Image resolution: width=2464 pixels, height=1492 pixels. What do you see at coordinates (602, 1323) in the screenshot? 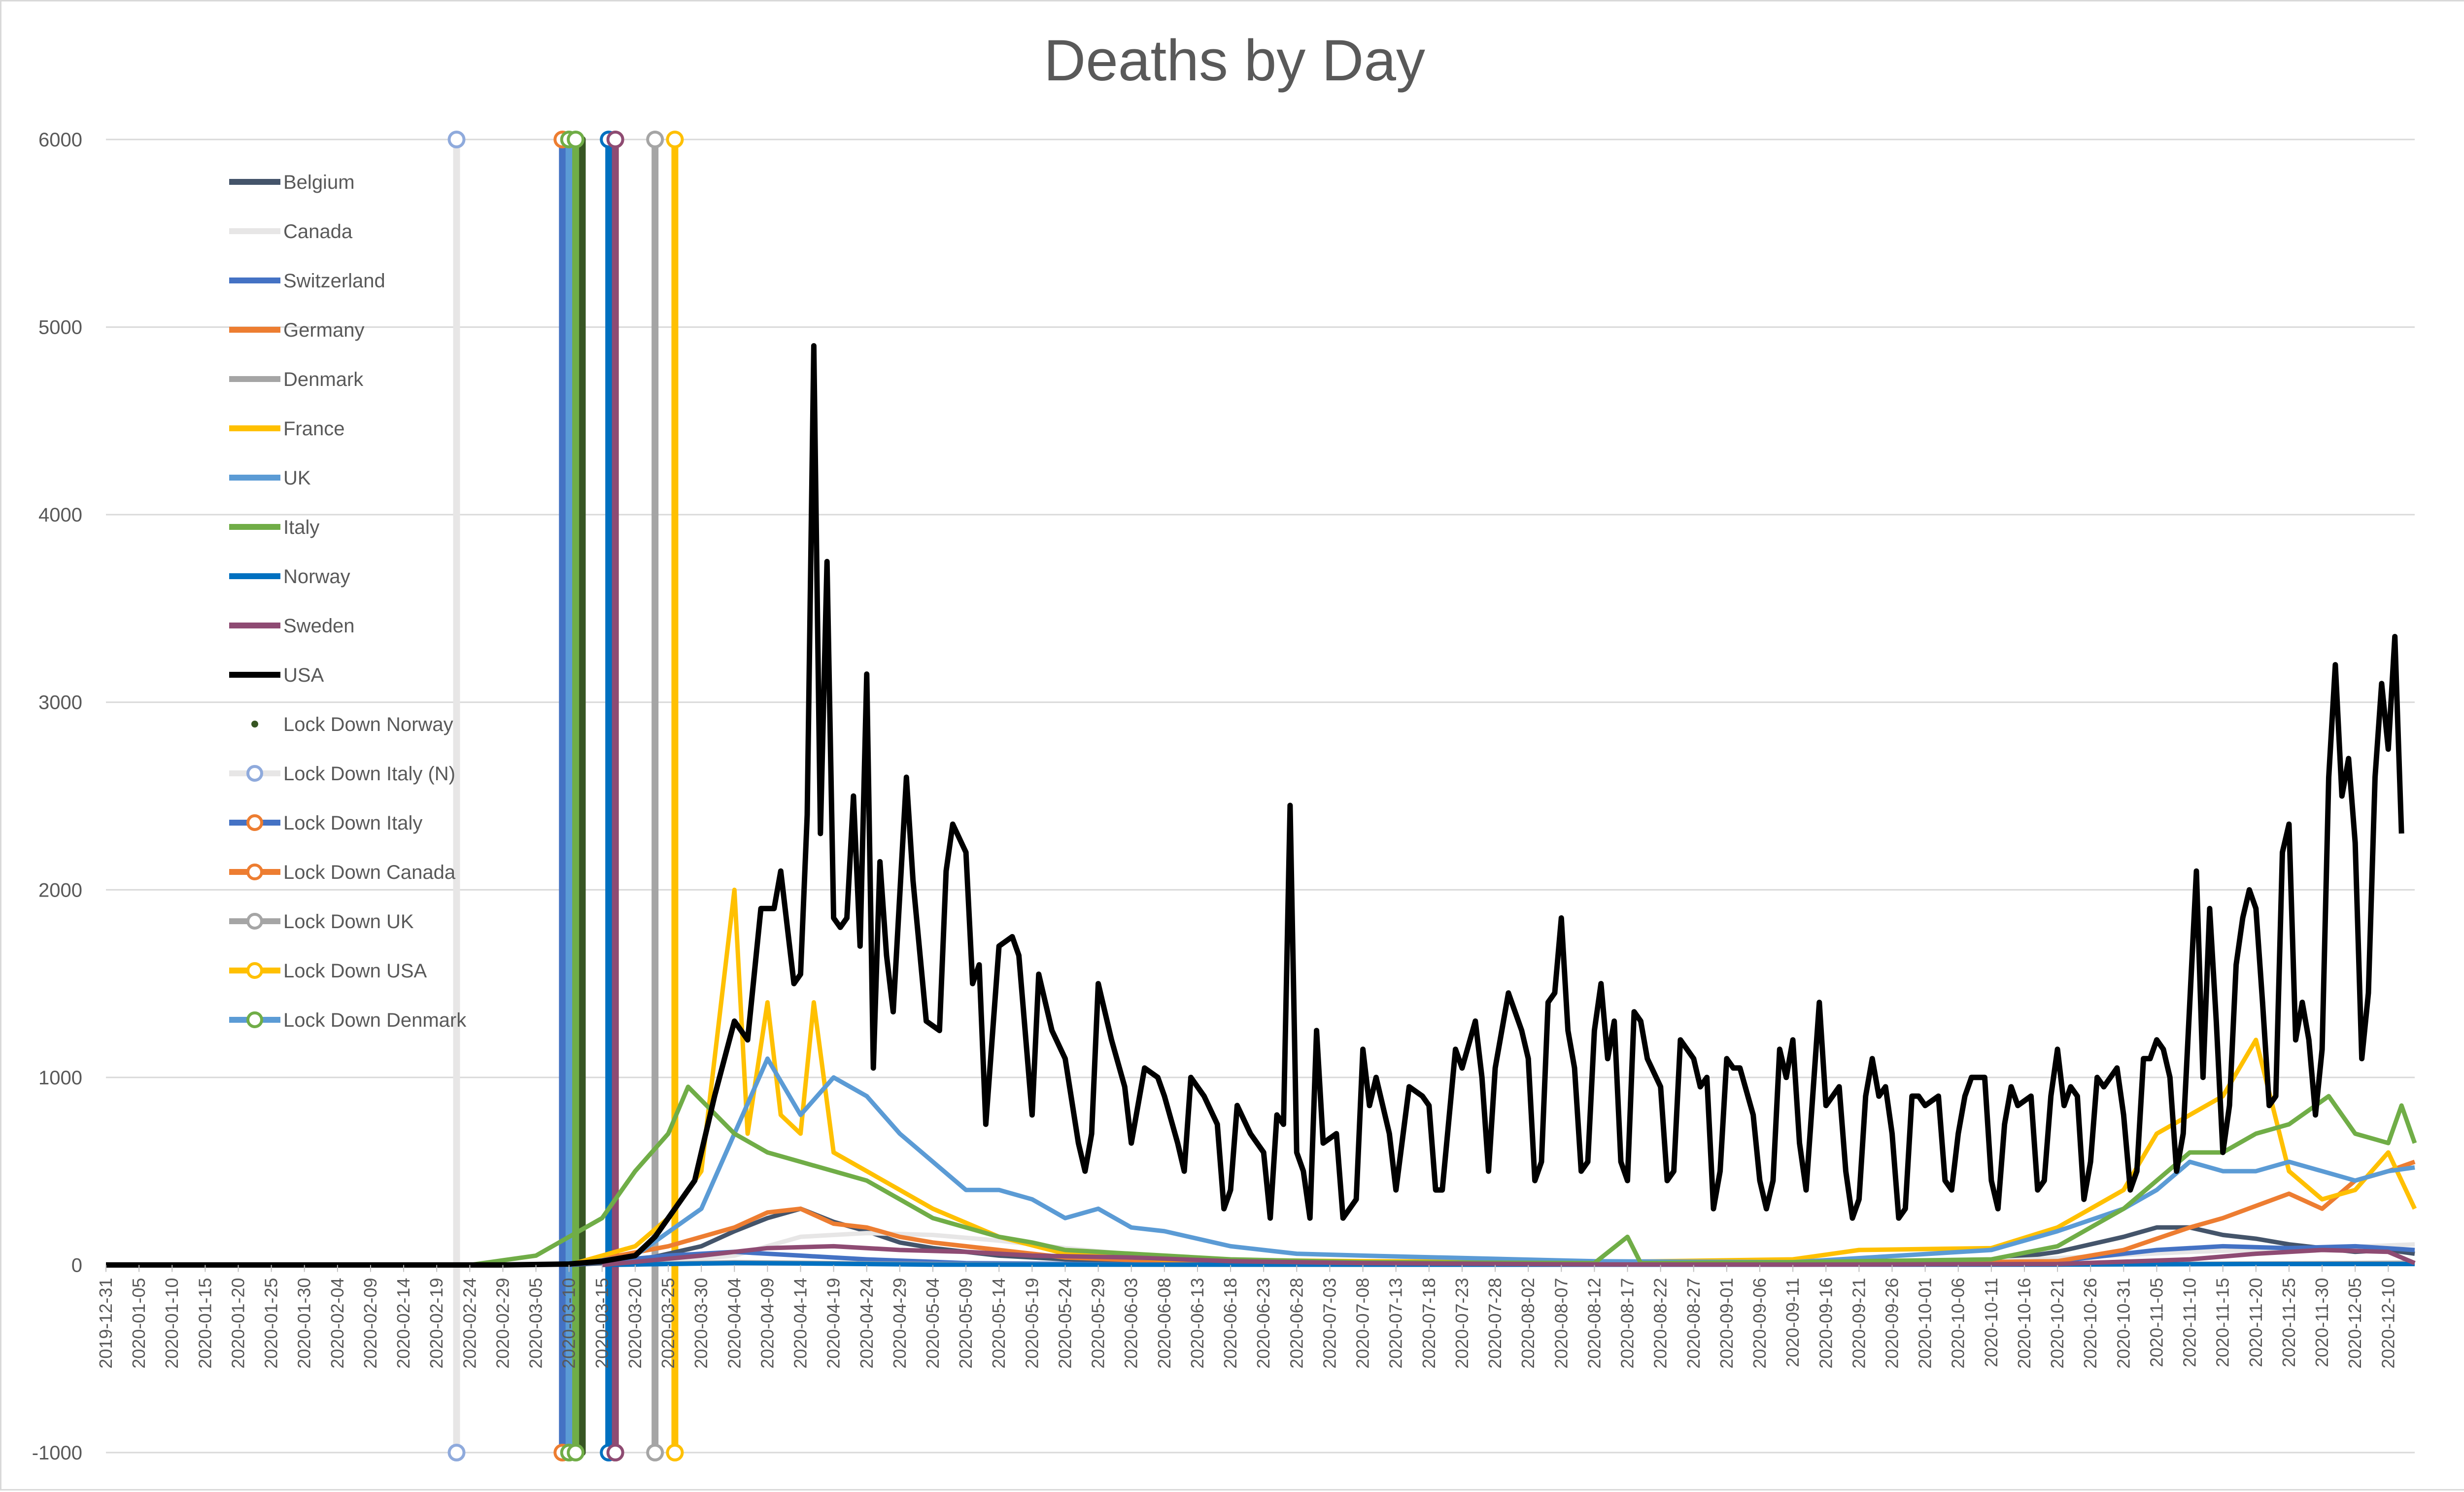
I see `x-tick-label: 2020-03-15` at bounding box center [602, 1323].